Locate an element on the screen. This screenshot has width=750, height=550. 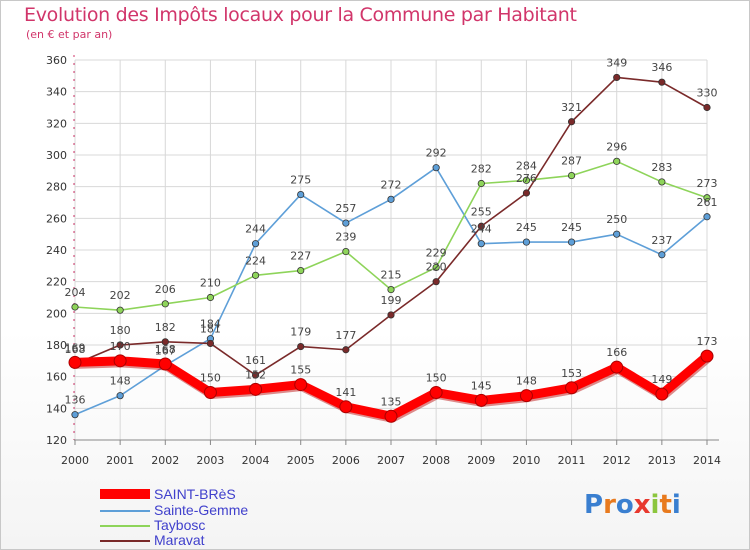
y-tick-label: 240 is located at coordinates (56, 250).